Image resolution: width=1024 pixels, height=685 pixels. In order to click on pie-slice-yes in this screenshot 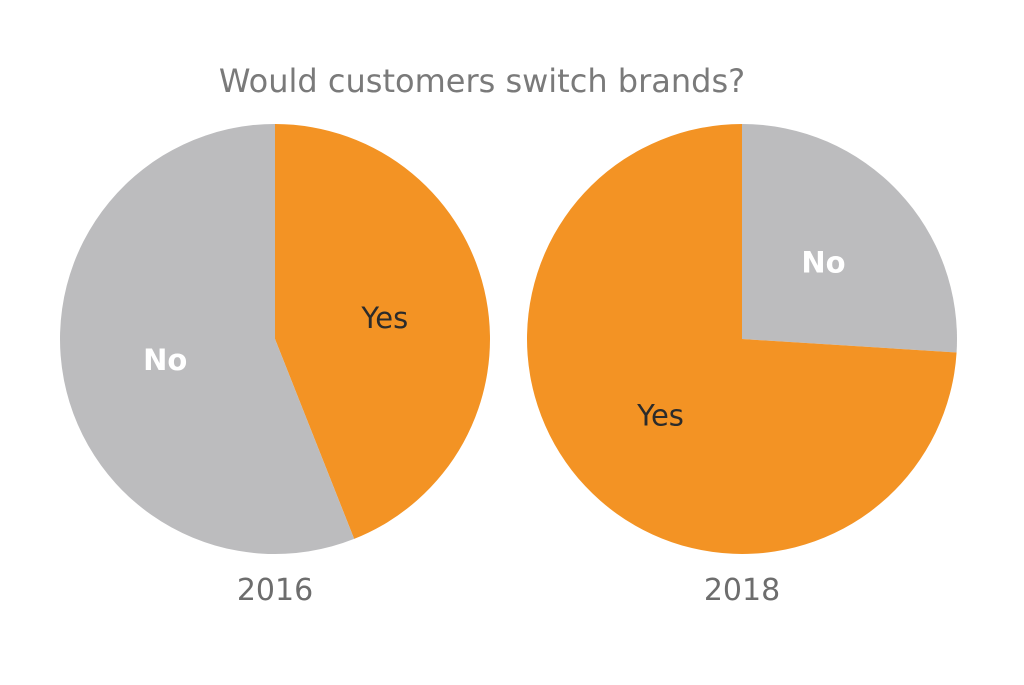, I will do `click(382, 331)`.